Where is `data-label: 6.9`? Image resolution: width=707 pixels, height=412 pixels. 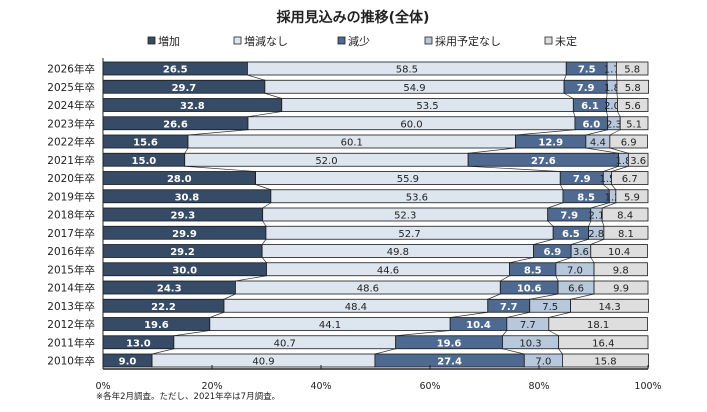 data-label: 6.9 is located at coordinates (629, 143).